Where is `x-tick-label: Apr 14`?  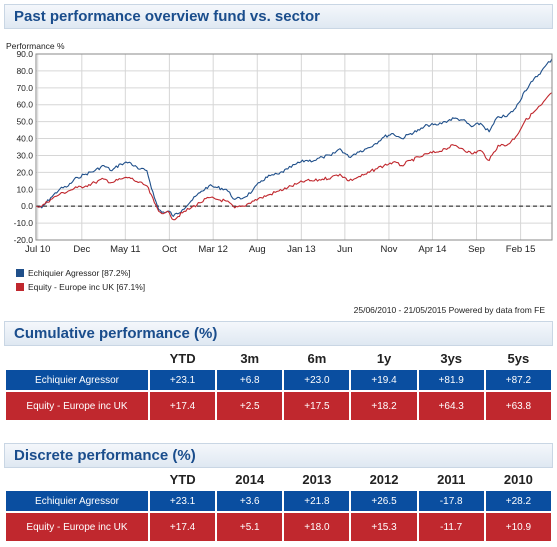 x-tick-label: Apr 14 is located at coordinates (432, 249).